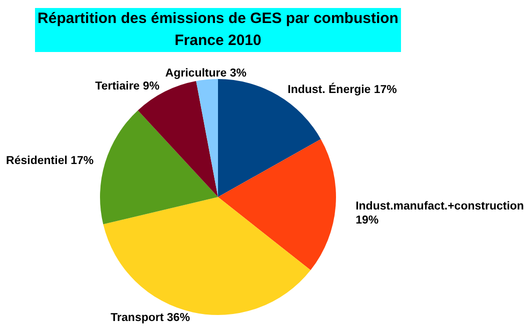 The image size is (529, 333). What do you see at coordinates (440, 206) in the screenshot?
I see `slice-label: Indust.manufact.+construction` at bounding box center [440, 206].